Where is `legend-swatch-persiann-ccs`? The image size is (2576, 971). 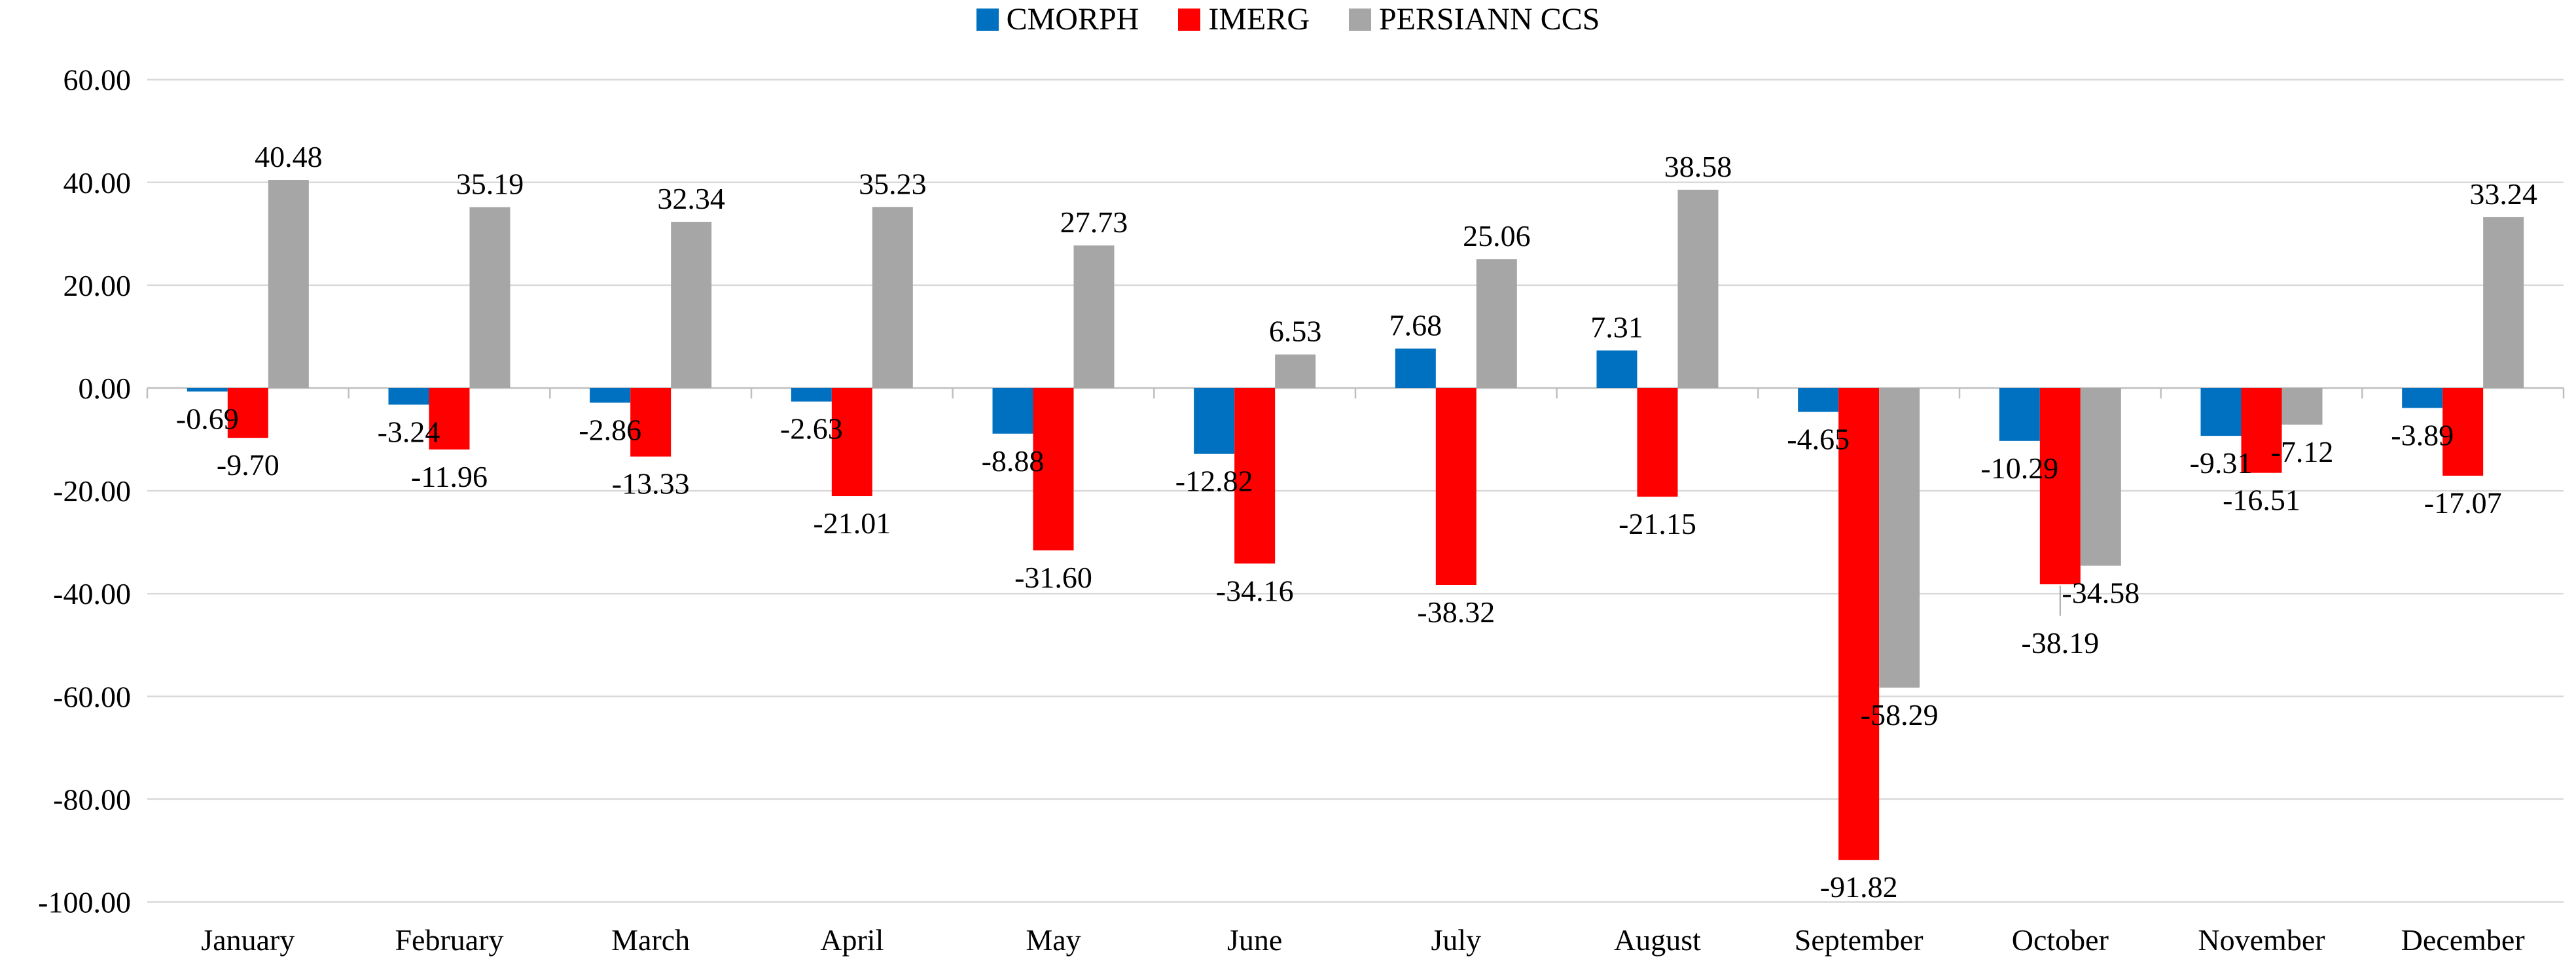
legend-swatch-persiann-ccs is located at coordinates (1359, 20).